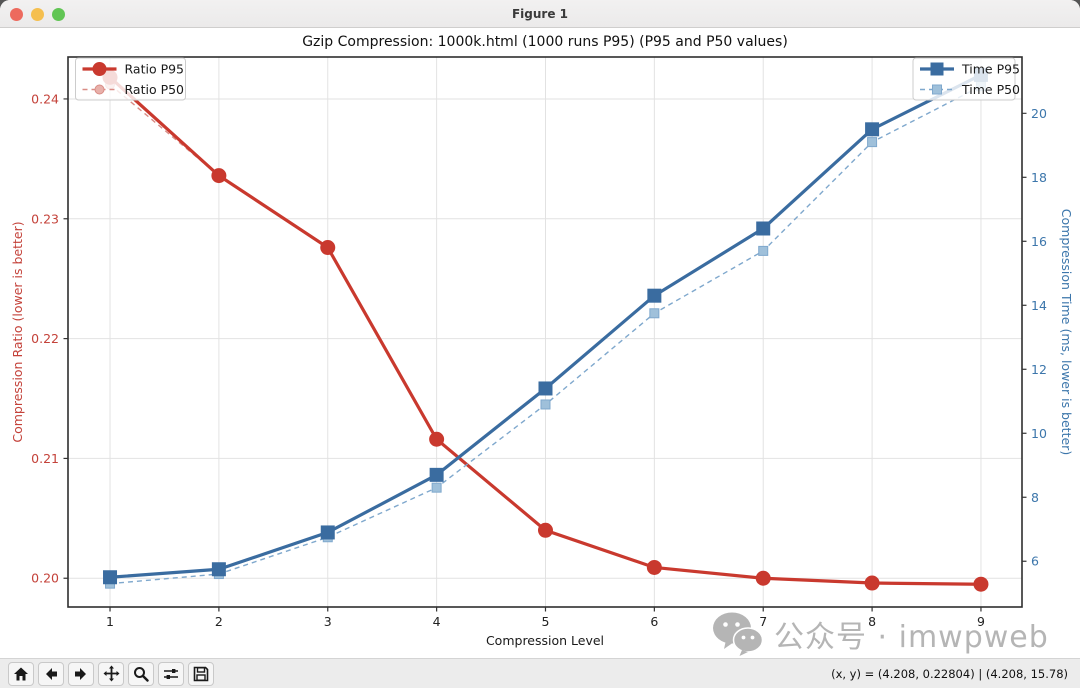 This screenshot has height=688, width=1080. Describe the element at coordinates (981, 621) in the screenshot. I see `x-tick-label: 9` at that location.